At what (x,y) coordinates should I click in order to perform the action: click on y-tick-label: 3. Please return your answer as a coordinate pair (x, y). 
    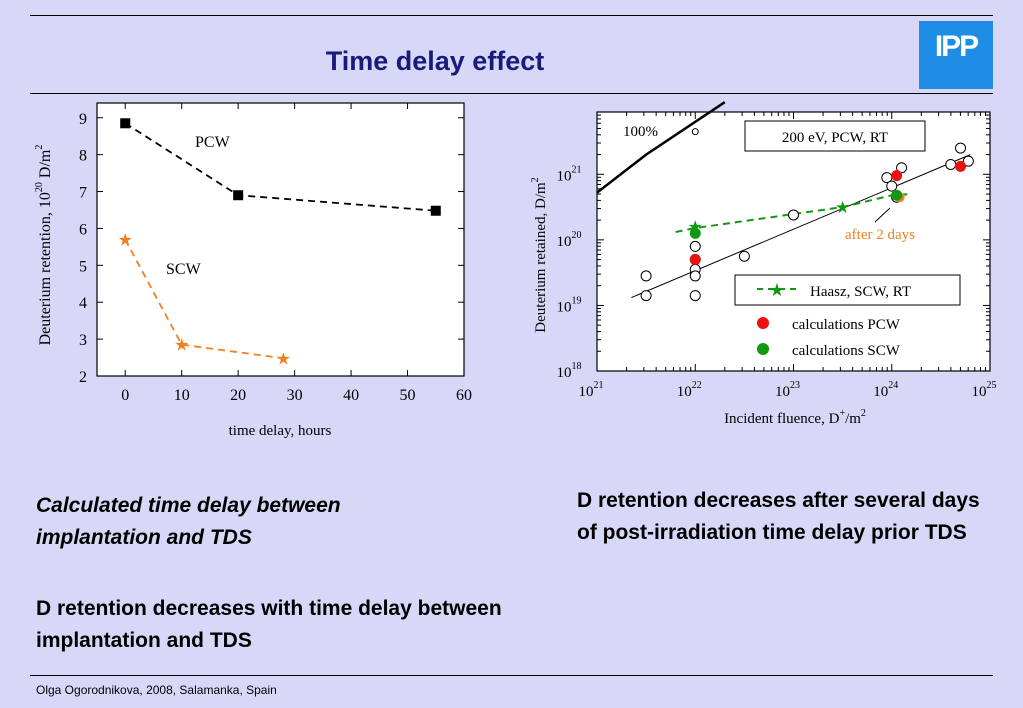
    Looking at the image, I should click on (83, 340).